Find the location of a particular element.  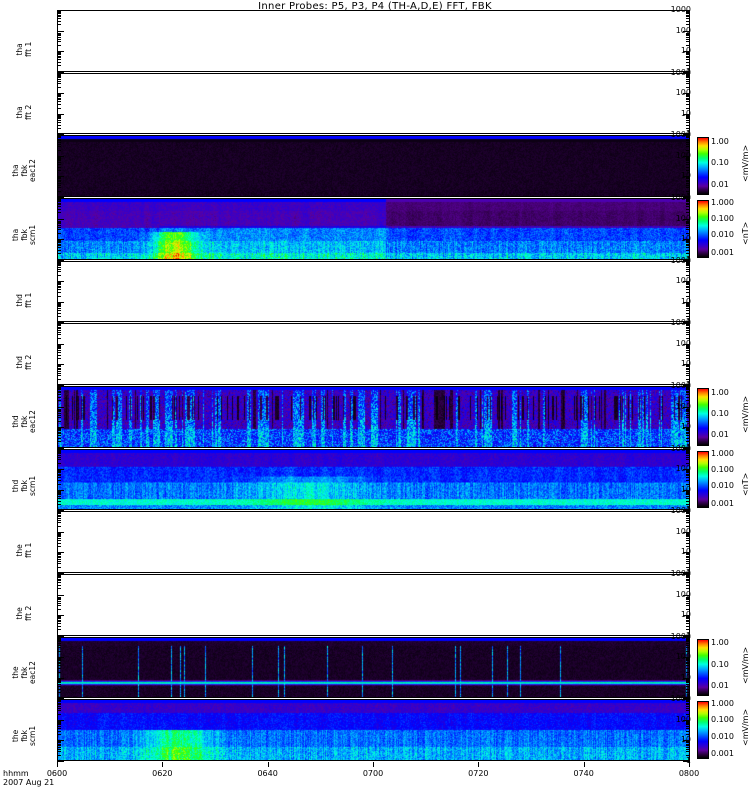

colorbar-thd-fbk-eac12 is located at coordinates (703, 417).